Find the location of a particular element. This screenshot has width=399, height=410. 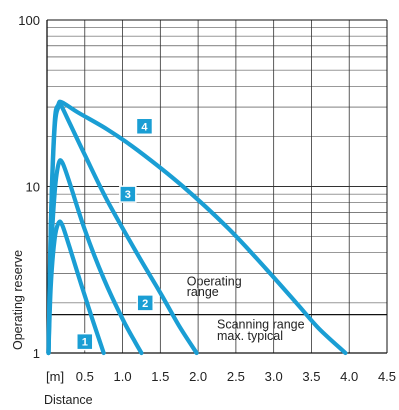

series-badge-2: 2 is located at coordinates (145, 303).